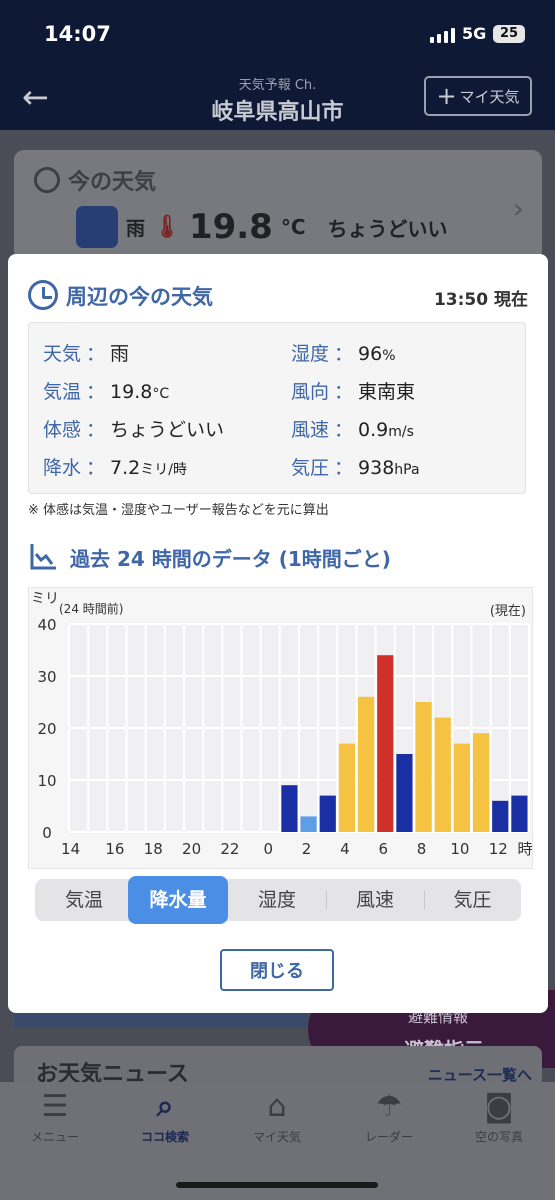 The image size is (555, 1200). Describe the element at coordinates (167, 227) in the screenshot. I see `thermometer-icon: 🌡` at that location.